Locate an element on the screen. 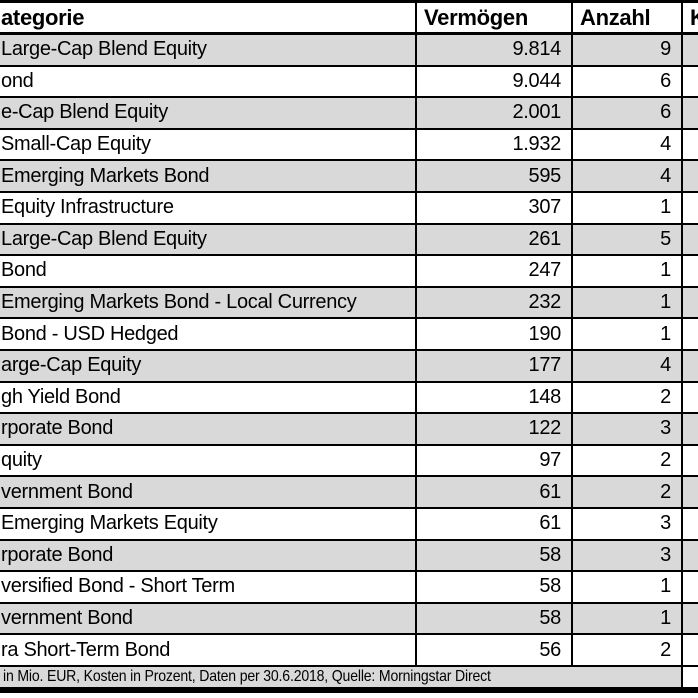 Image resolution: width=698 pixels, height=698 pixels. cell-kategorie: Bond is located at coordinates (208, 271).